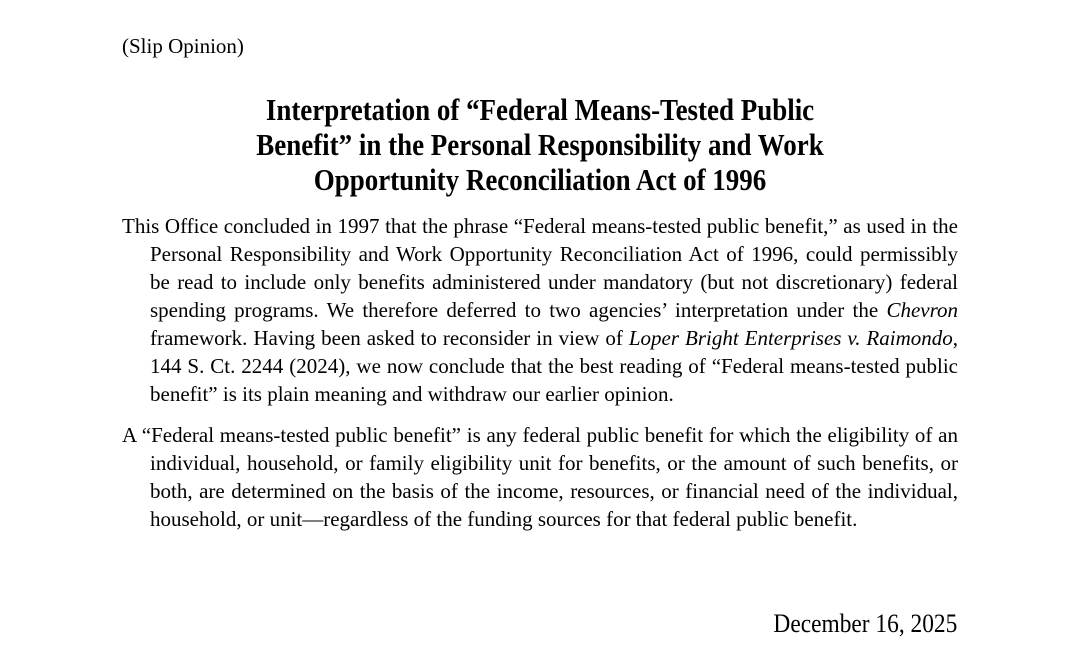 The height and width of the screenshot is (652, 1080). I want to click on opinion-date: December 16, 2025, so click(865, 623).